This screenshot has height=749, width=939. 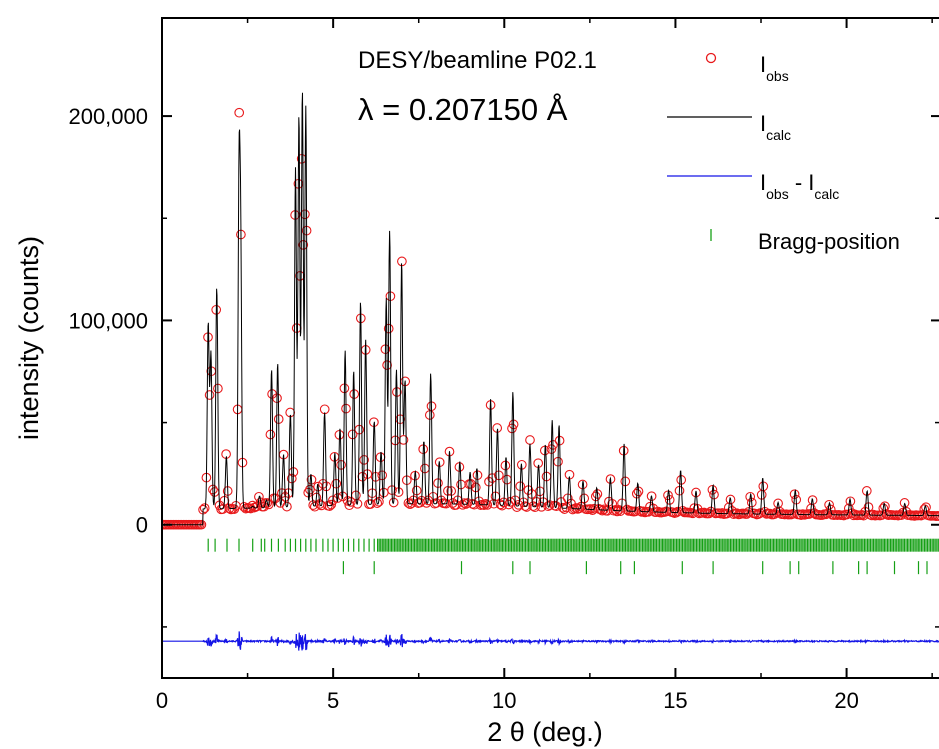 What do you see at coordinates (463, 109) in the screenshot?
I see `annotation-wavelength: λ = 0.207150 Å` at bounding box center [463, 109].